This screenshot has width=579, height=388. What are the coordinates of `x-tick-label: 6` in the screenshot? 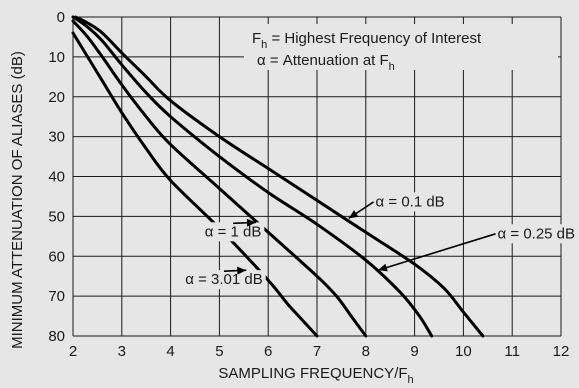 It's located at (268, 351).